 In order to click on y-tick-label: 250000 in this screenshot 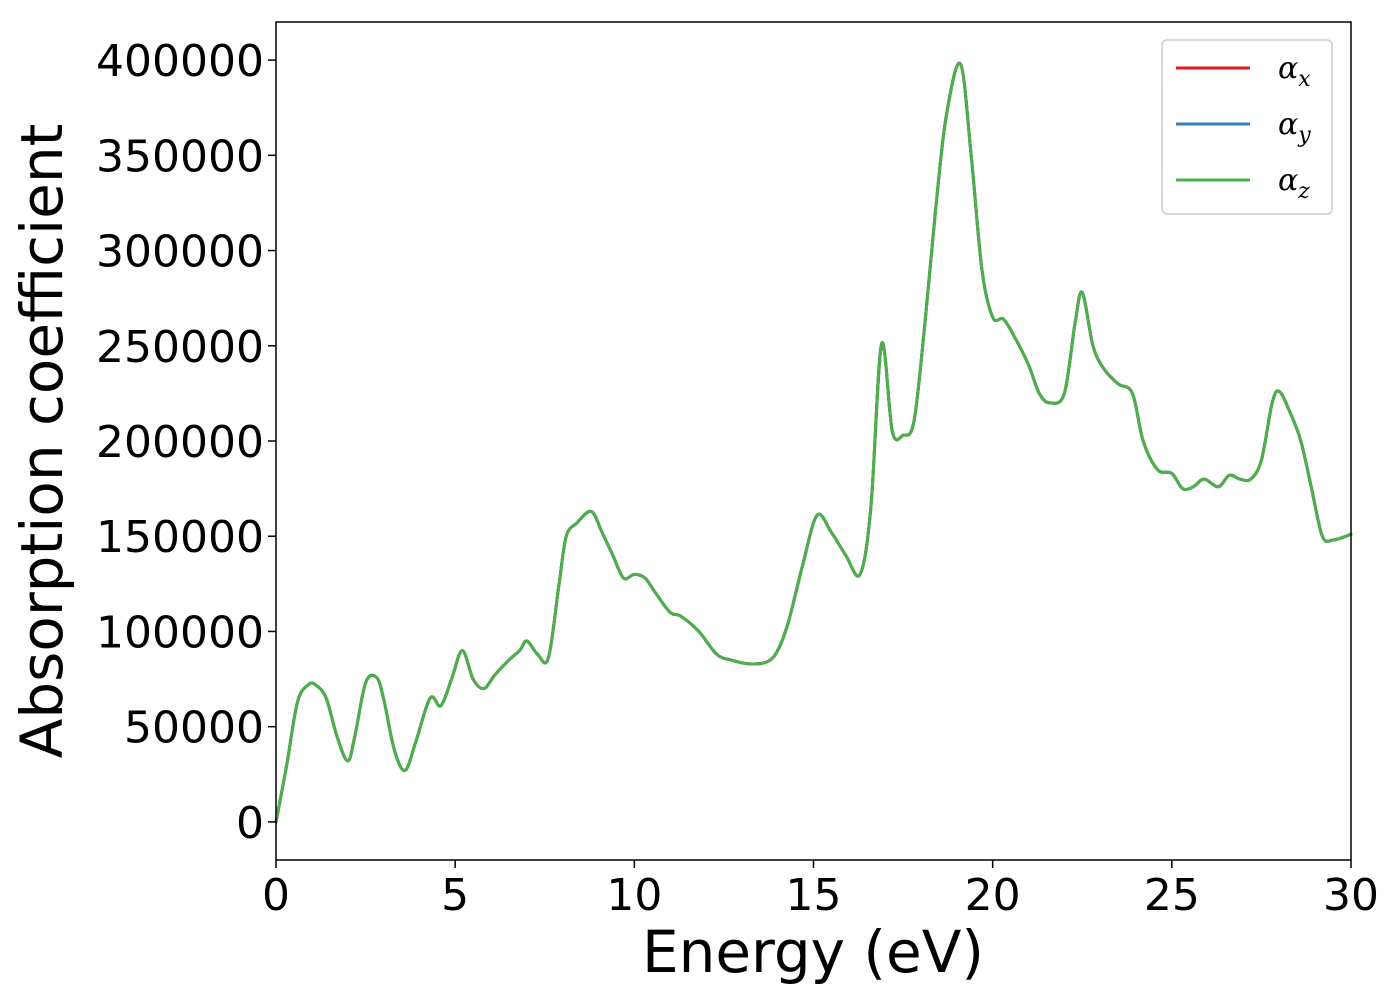, I will do `click(180, 347)`.